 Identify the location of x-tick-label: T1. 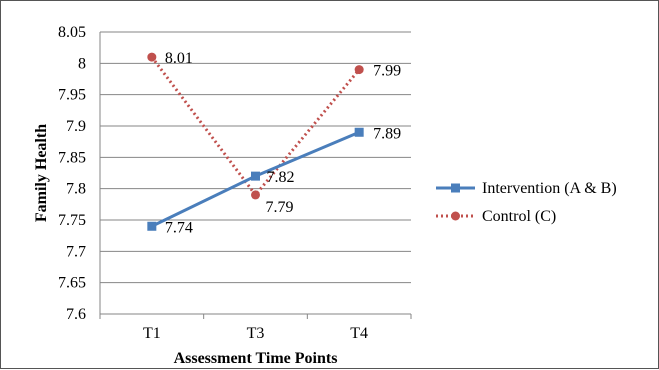
(152, 333).